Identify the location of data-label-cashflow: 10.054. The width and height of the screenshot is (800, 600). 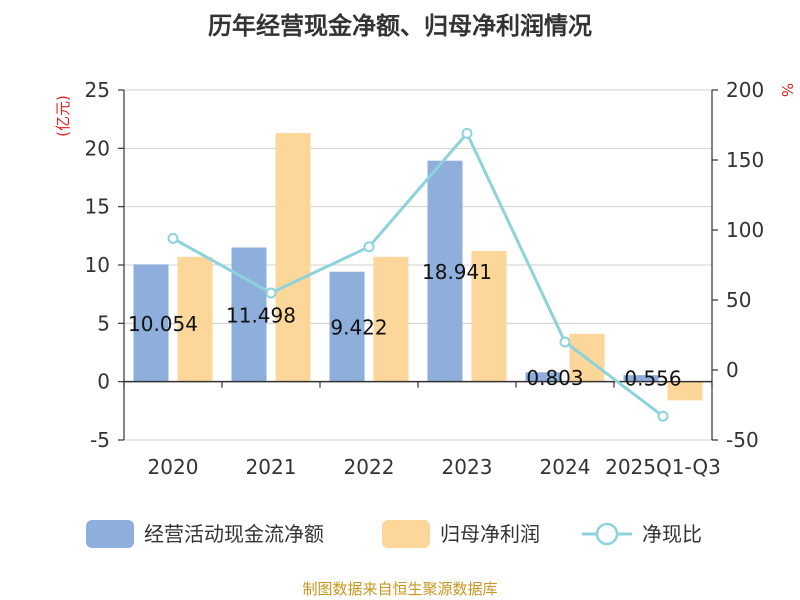
(163, 324).